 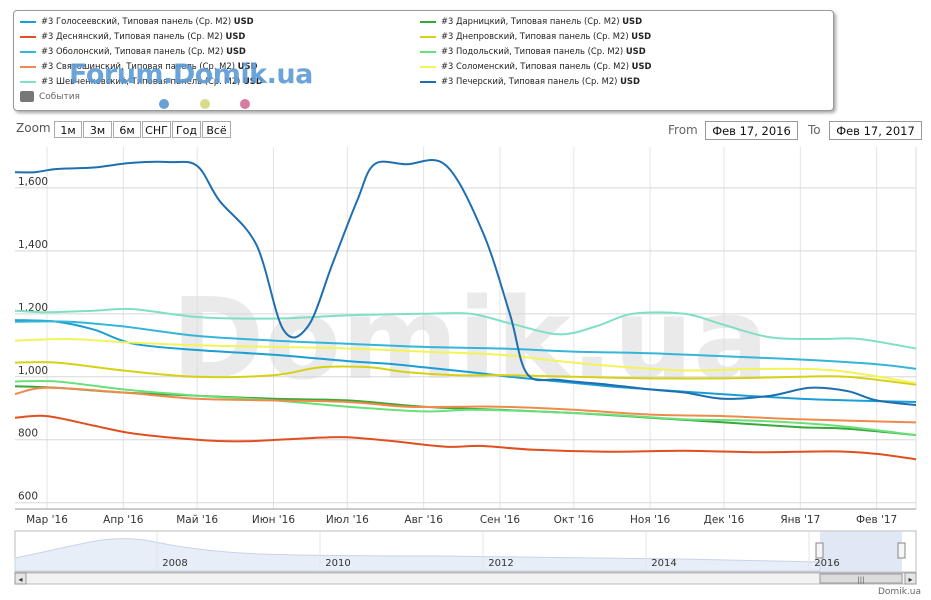 What do you see at coordinates (68, 129) in the screenshot?
I see `zoom-button: 1м` at bounding box center [68, 129].